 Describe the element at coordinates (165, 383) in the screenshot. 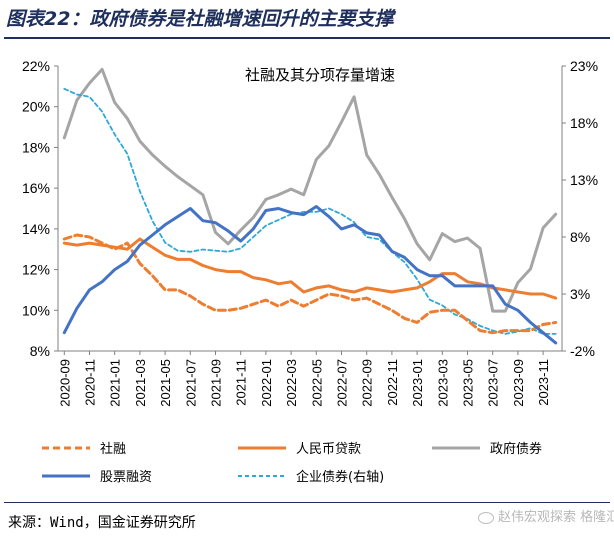

I see `x-tick-label: 2021-05` at that location.